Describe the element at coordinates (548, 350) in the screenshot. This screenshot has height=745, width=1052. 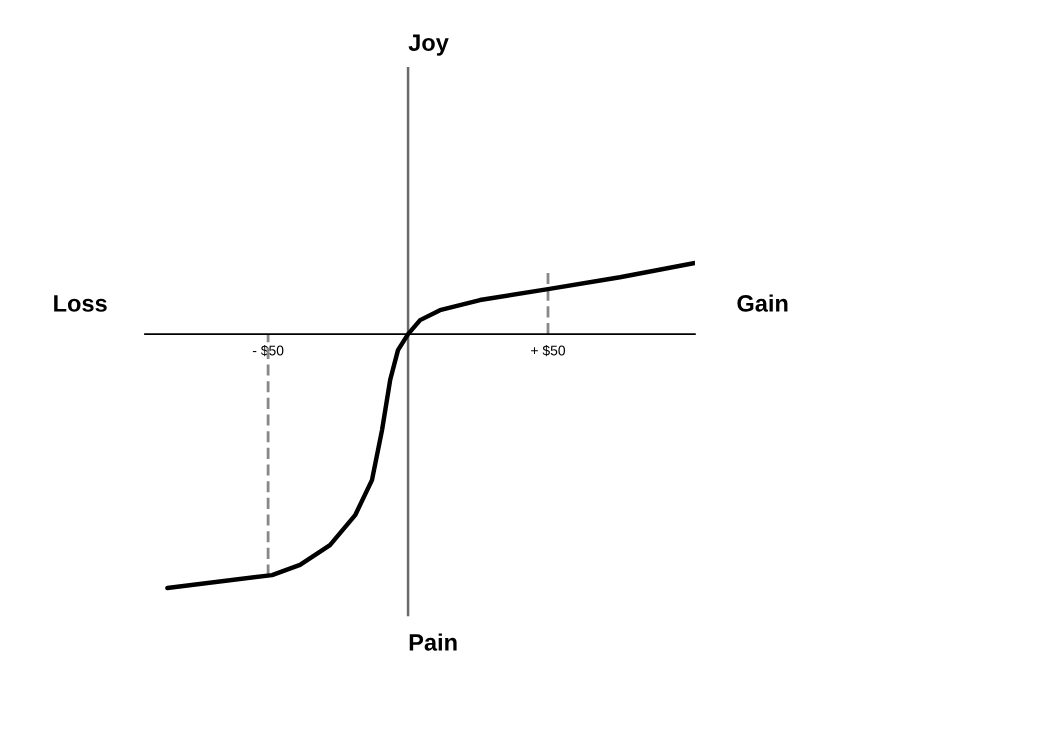
I see `x-tick-label: + $50` at that location.